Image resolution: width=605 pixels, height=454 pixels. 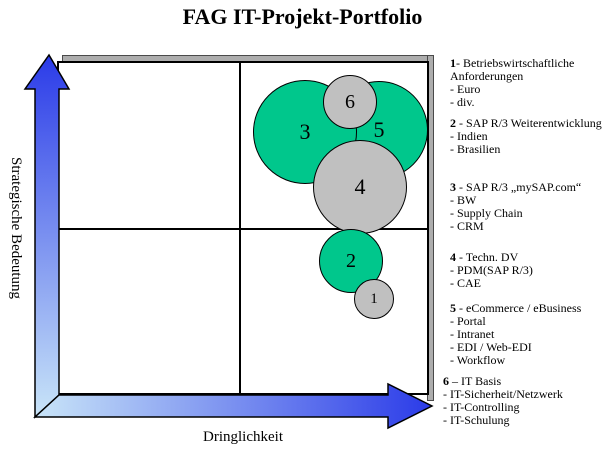 What do you see at coordinates (465, 89) in the screenshot?
I see `legend-sub-item: - Euro` at bounding box center [465, 89].